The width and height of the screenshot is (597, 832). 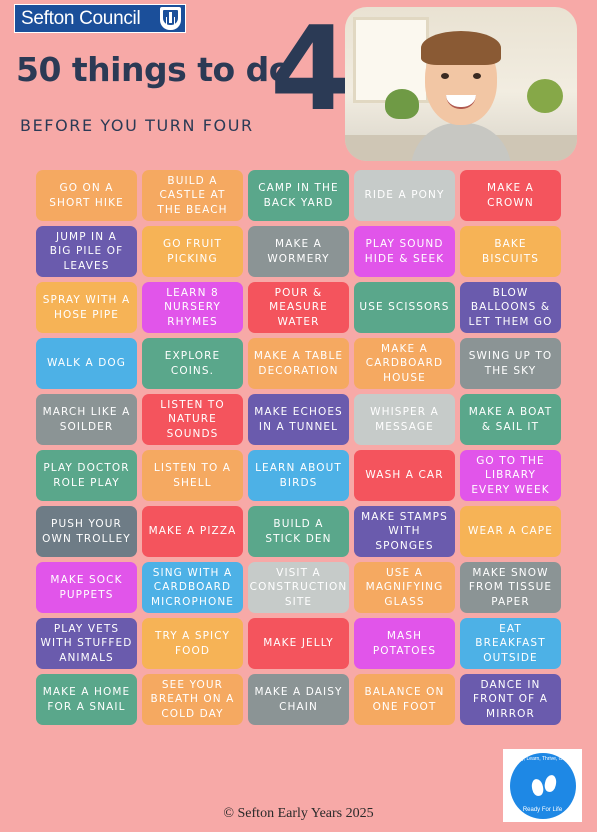 What do you see at coordinates (404, 699) in the screenshot?
I see `activity-tile: BALANCE ON ONE FOOT` at bounding box center [404, 699].